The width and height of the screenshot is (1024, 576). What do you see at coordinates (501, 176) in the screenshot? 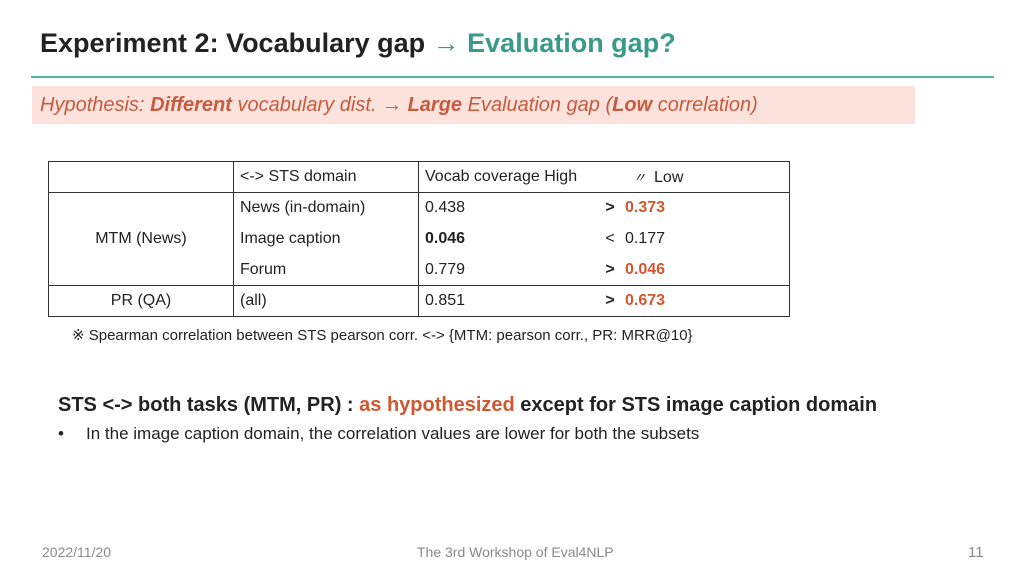
I see `header-coverage-high: Vocab coverage High` at bounding box center [501, 176].